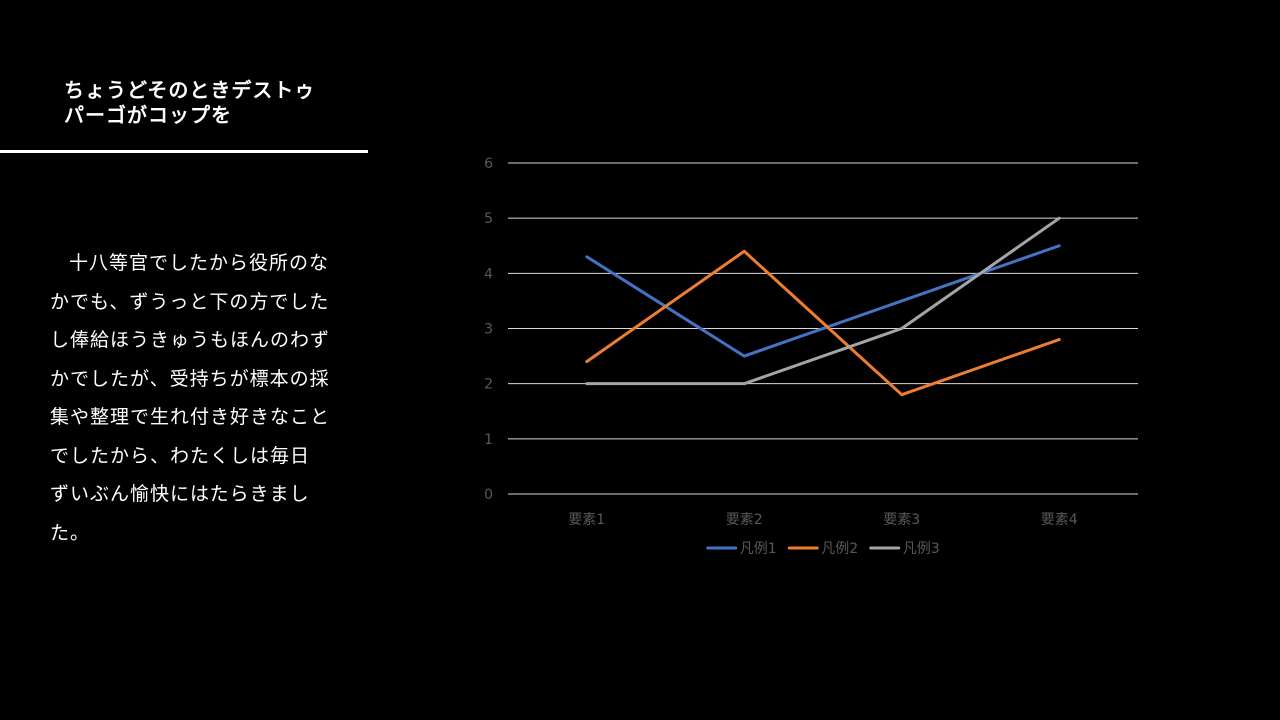  Describe the element at coordinates (488, 164) in the screenshot. I see `y-tick-label: 6` at that location.